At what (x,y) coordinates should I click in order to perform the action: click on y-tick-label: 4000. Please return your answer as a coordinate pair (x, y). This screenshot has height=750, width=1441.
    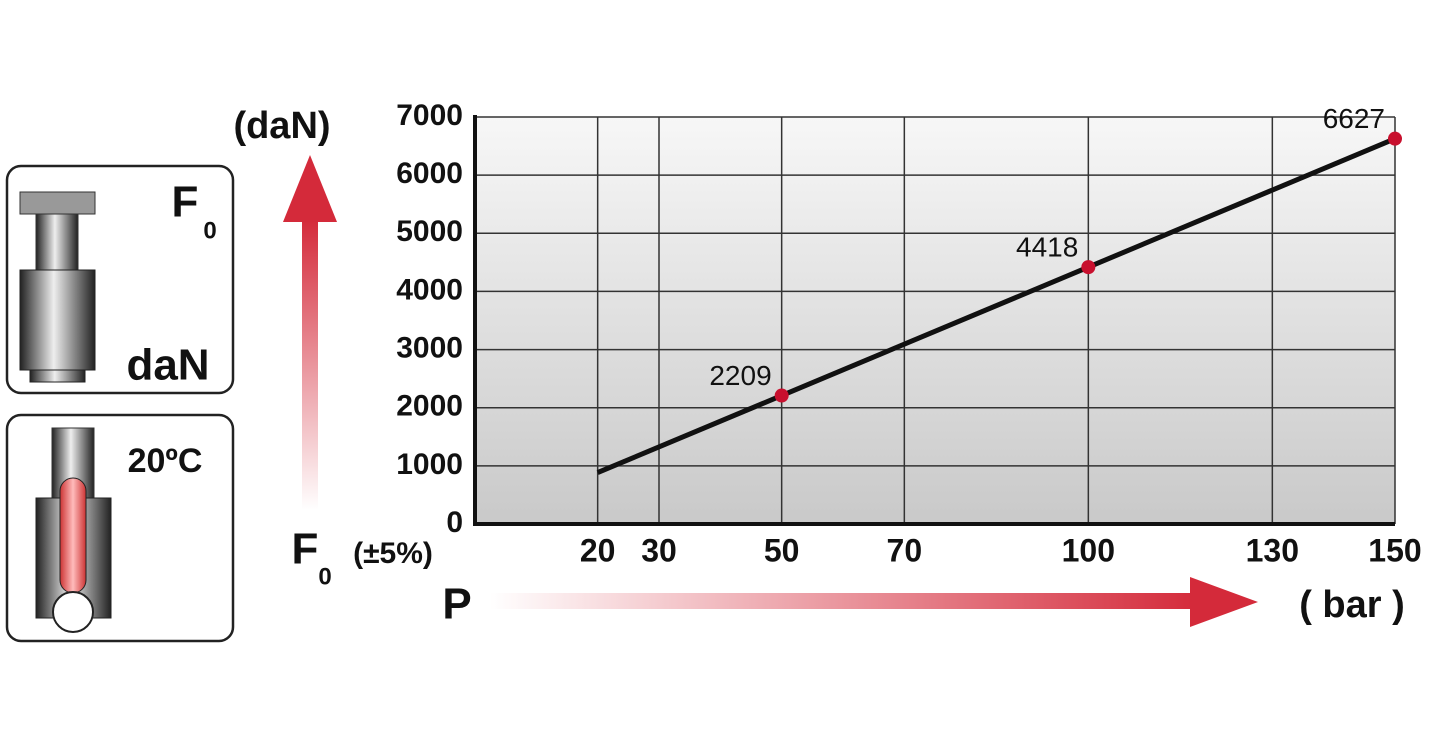
    Looking at the image, I should click on (429, 289).